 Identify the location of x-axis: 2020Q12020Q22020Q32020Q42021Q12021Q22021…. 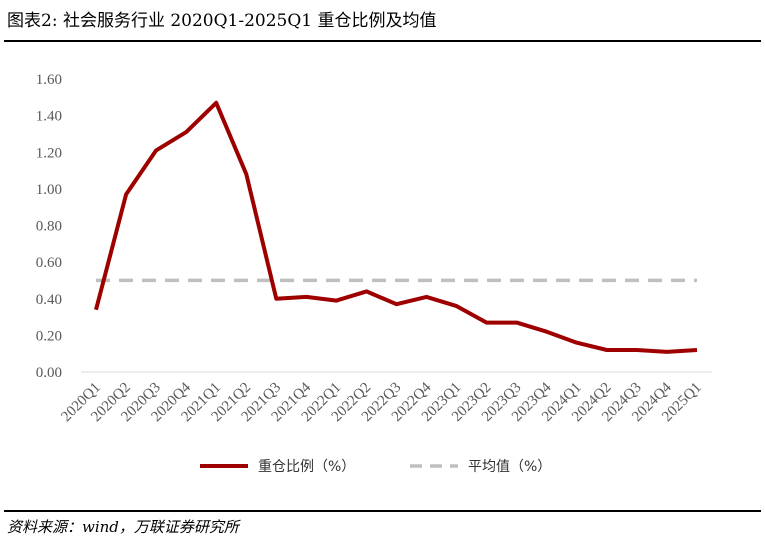
(381, 402).